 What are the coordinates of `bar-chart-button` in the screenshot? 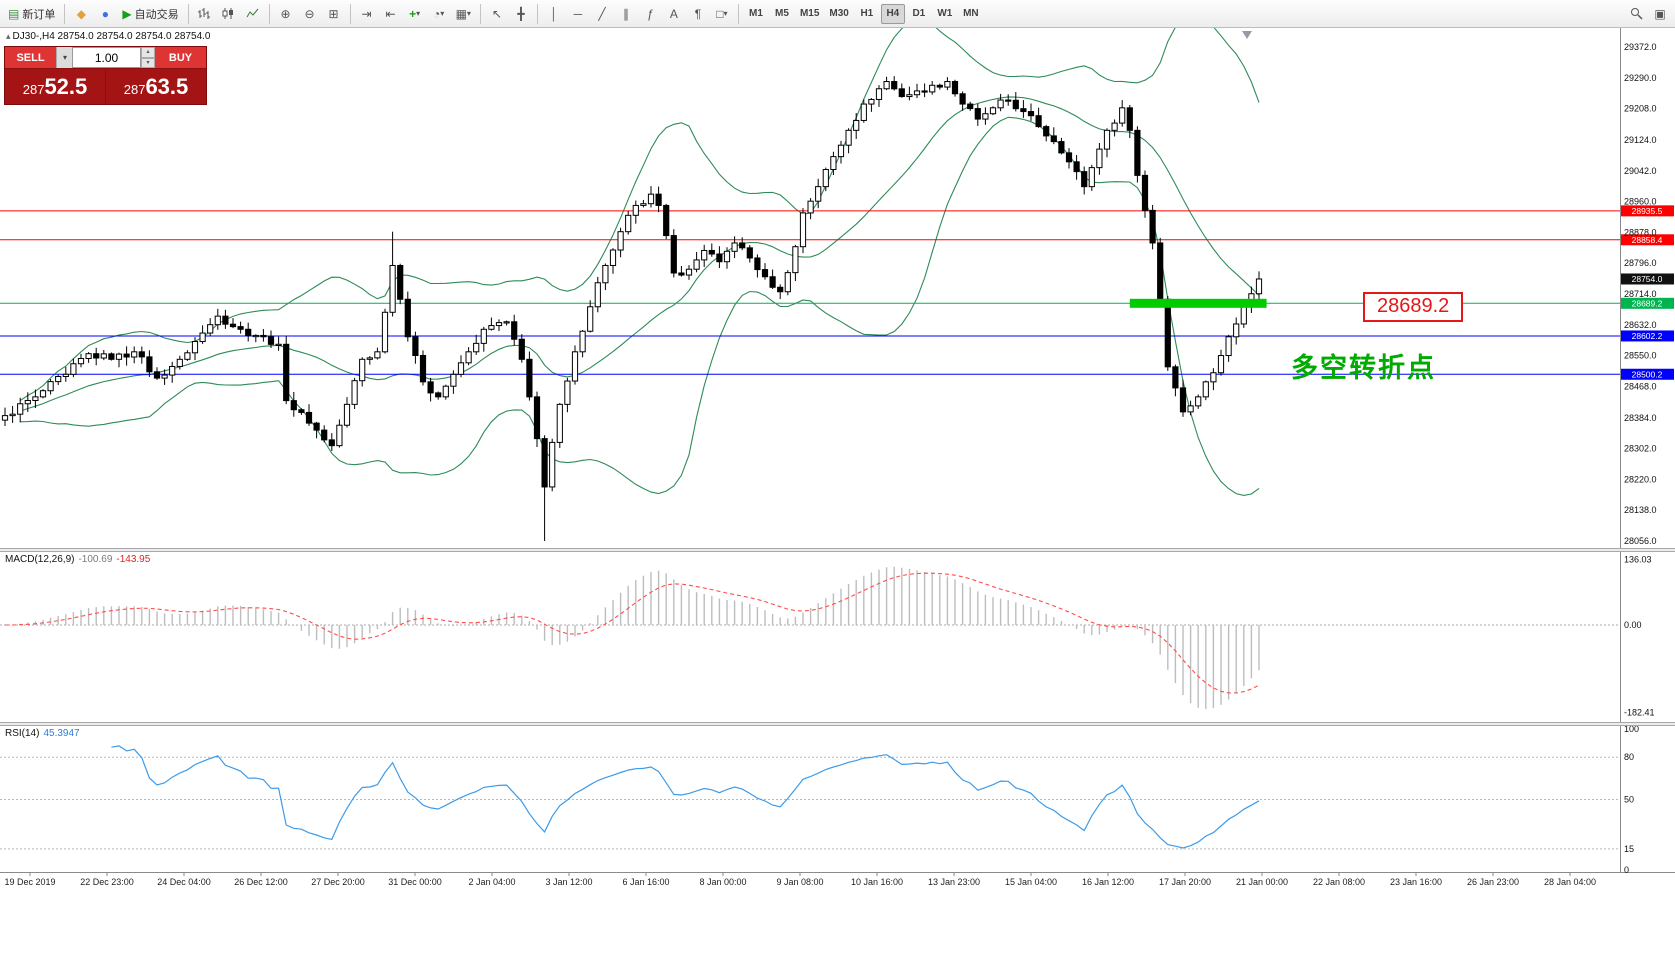 It's located at (205, 14).